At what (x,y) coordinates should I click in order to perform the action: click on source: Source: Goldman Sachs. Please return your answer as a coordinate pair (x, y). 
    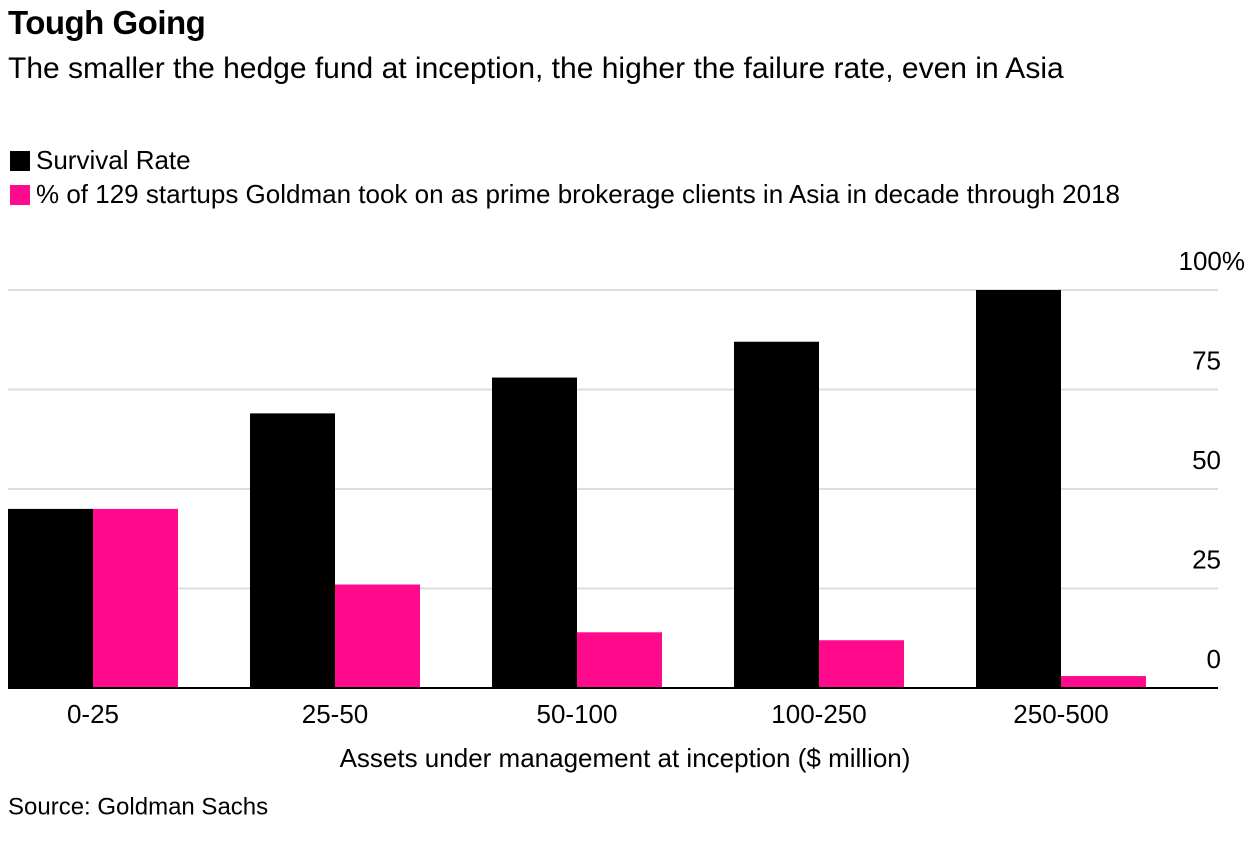
    Looking at the image, I should click on (138, 806).